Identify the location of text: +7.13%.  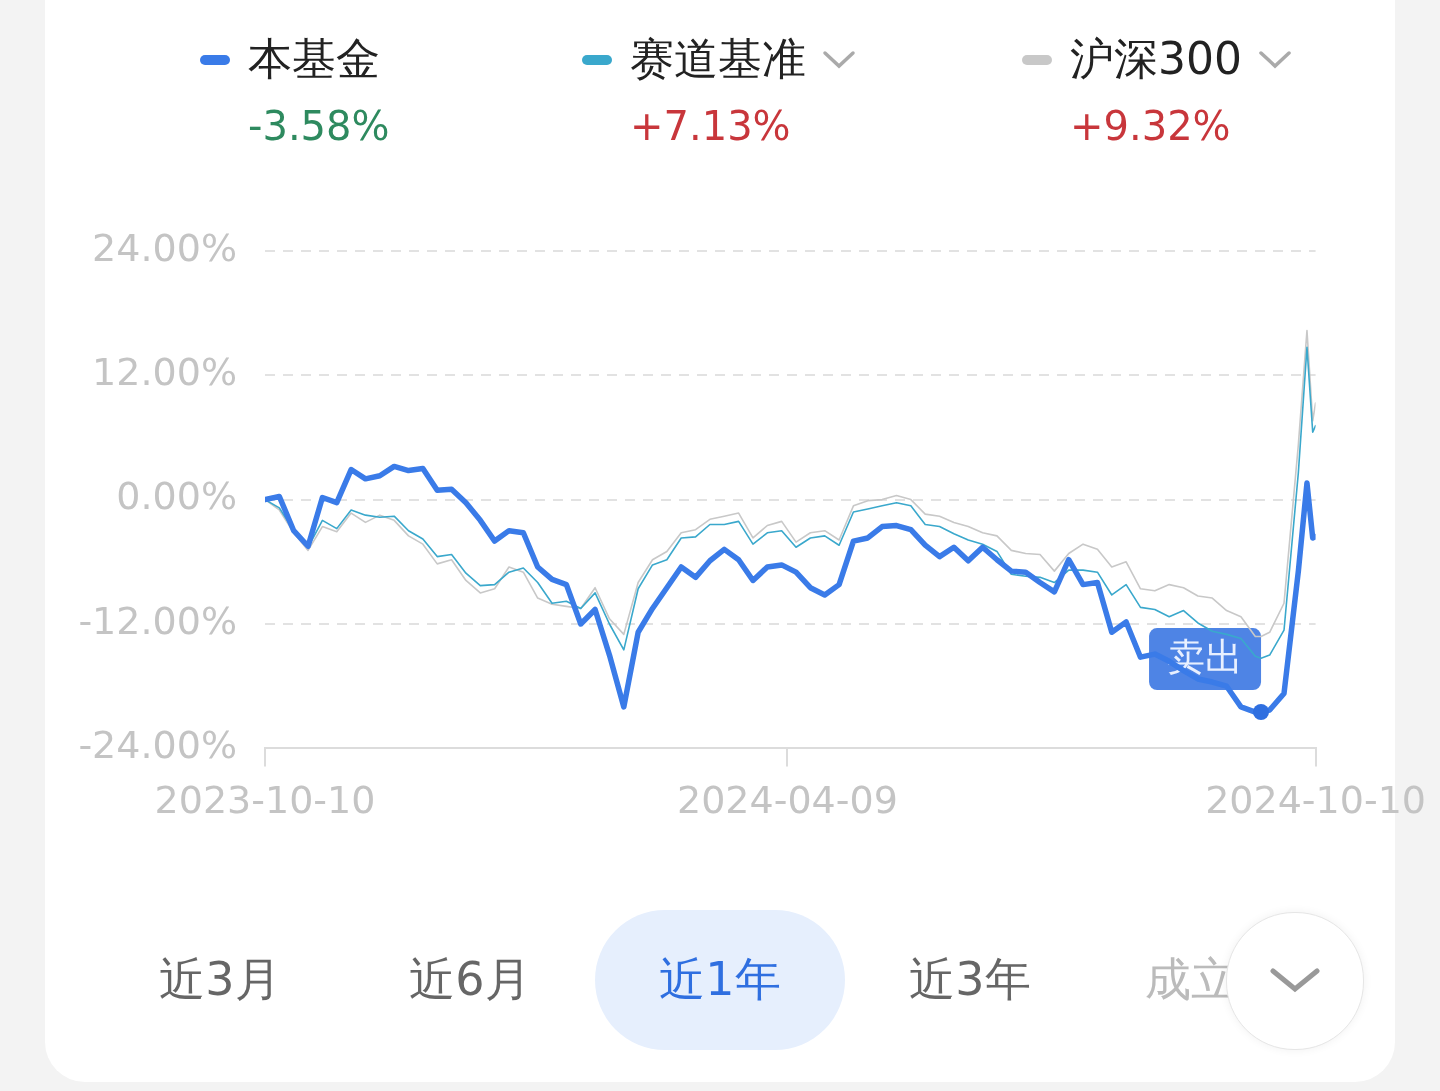
(711, 126).